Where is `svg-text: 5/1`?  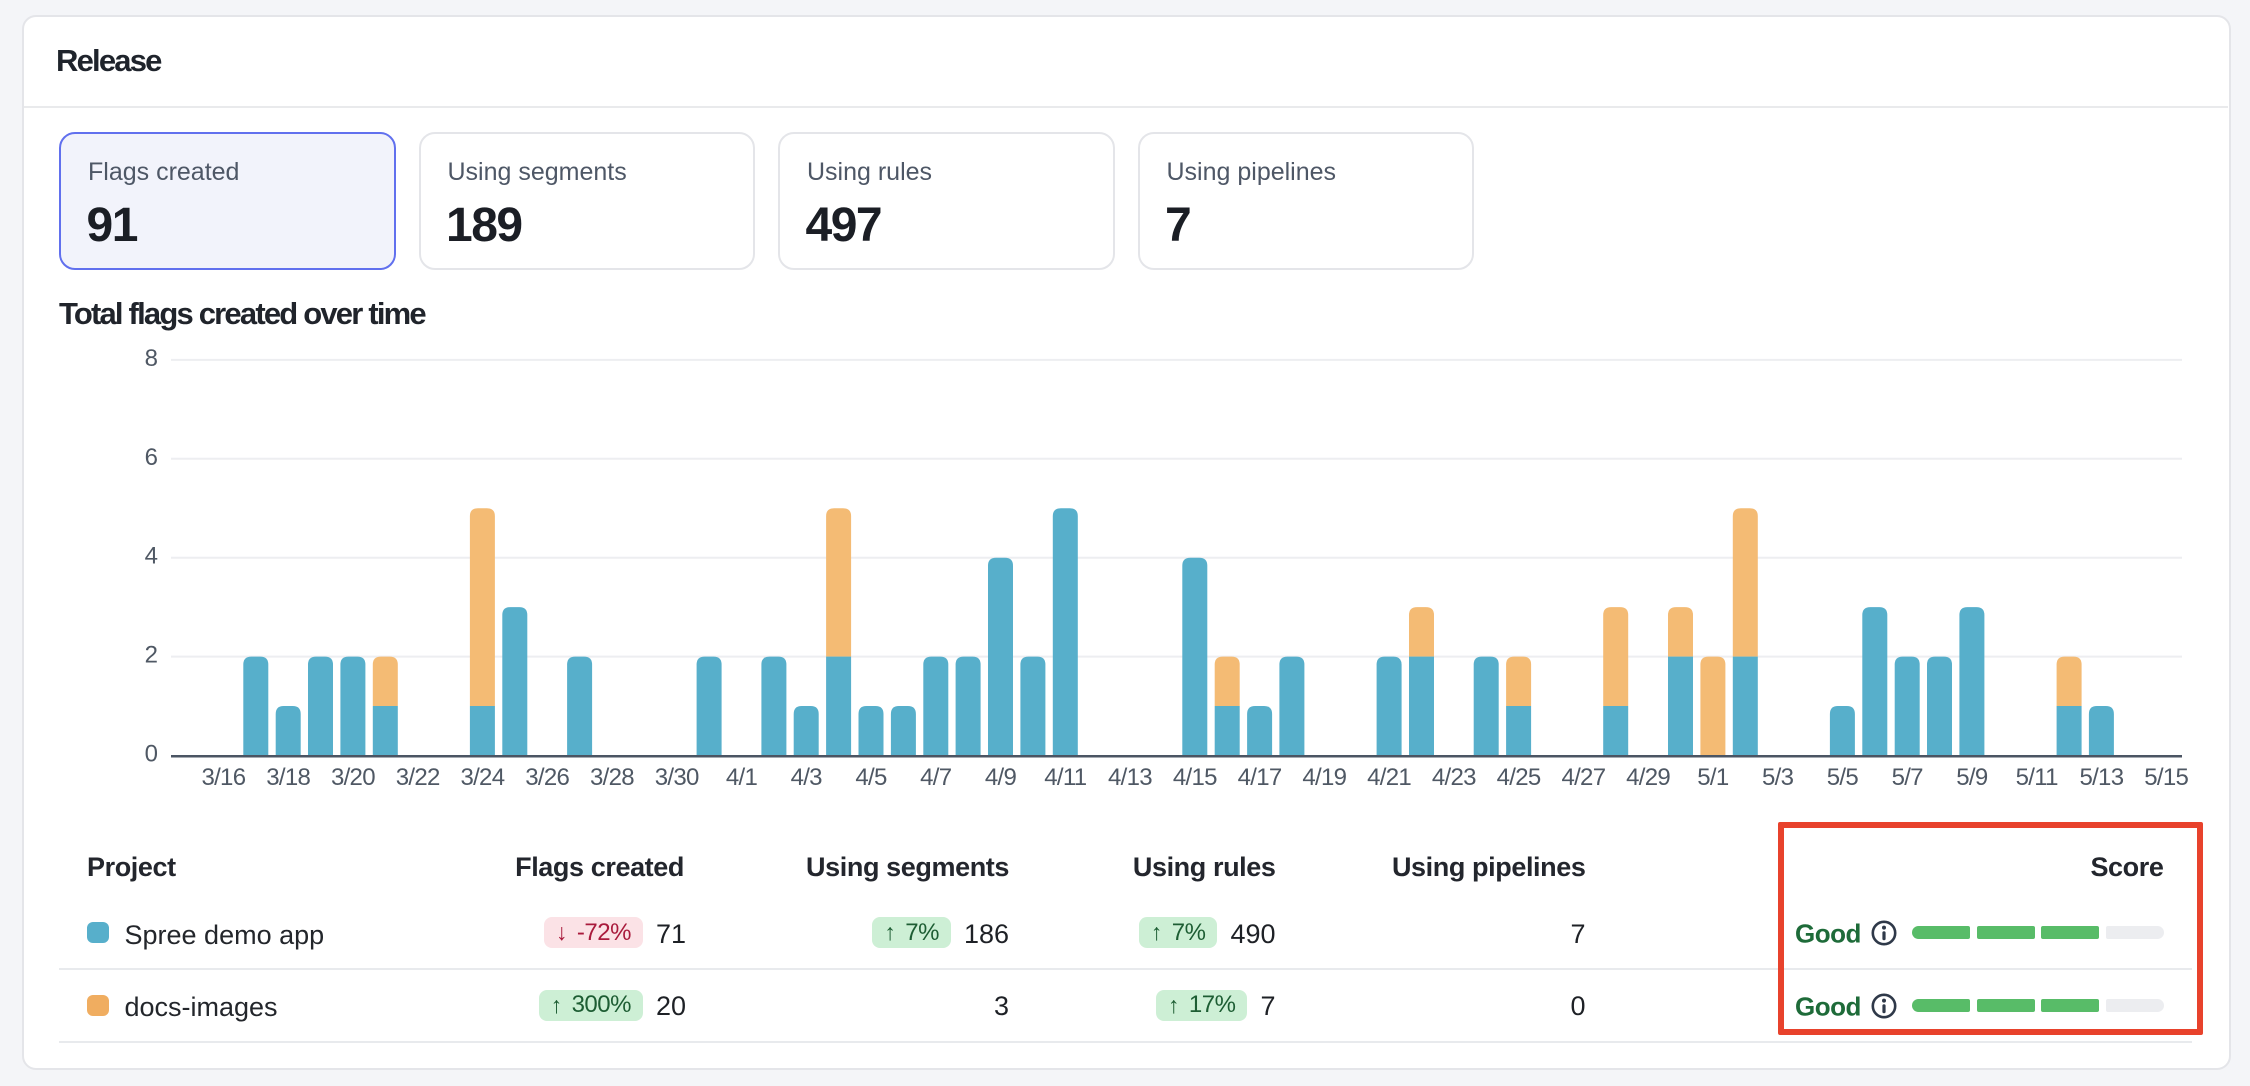 svg-text: 5/1 is located at coordinates (1713, 777).